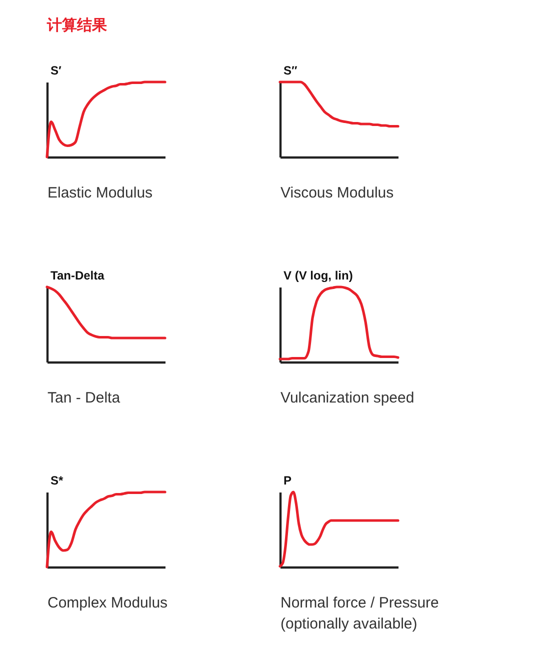 The width and height of the screenshot is (541, 664). Describe the element at coordinates (84, 398) in the screenshot. I see `x-axis-title: Tan - Delta` at that location.